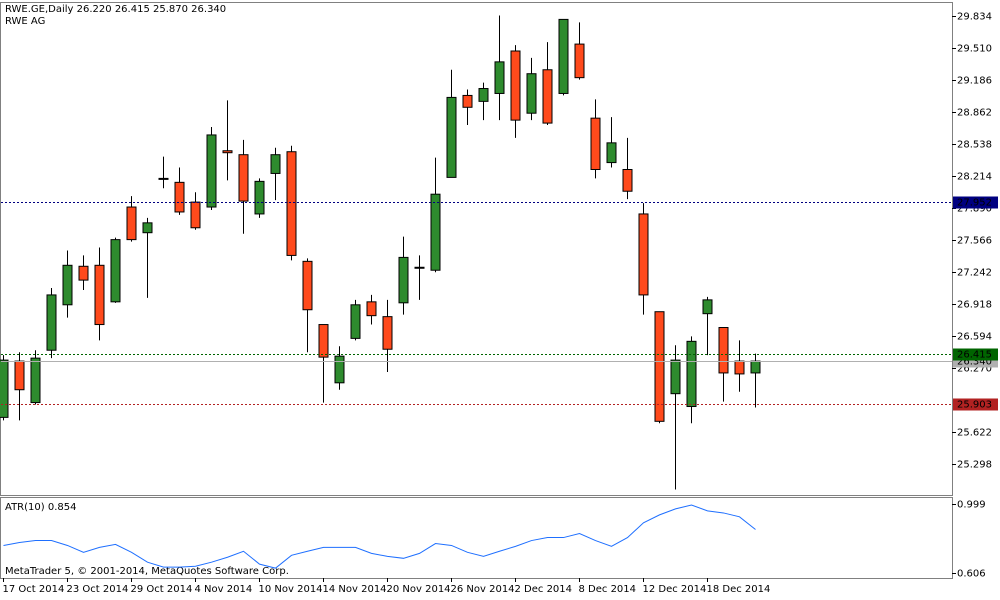 This screenshot has height=600, width=1000. Describe the element at coordinates (971, 574) in the screenshot. I see `y-tick-label: 0.606` at that location.